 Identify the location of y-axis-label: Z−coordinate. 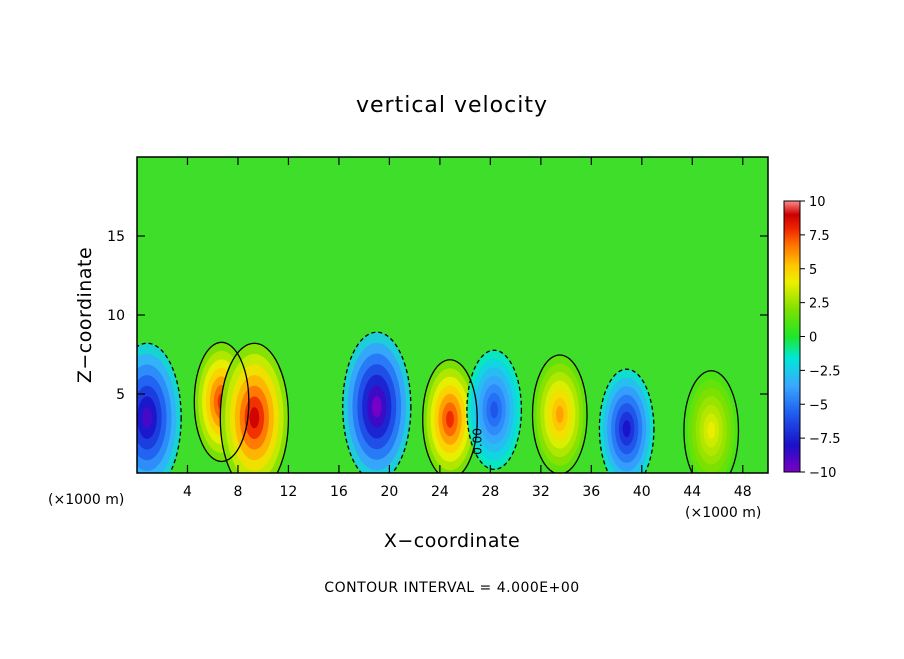
(85, 315).